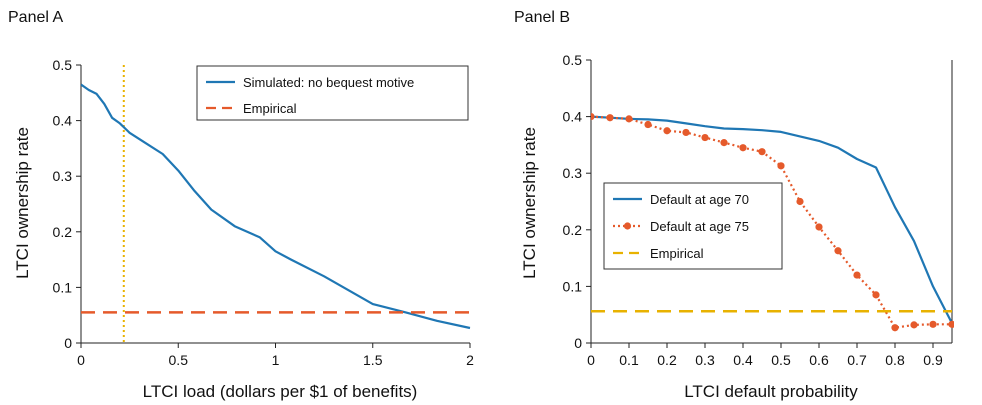 The height and width of the screenshot is (405, 982). What do you see at coordinates (743, 360) in the screenshot?
I see `x-tick-label: 0.4` at bounding box center [743, 360].